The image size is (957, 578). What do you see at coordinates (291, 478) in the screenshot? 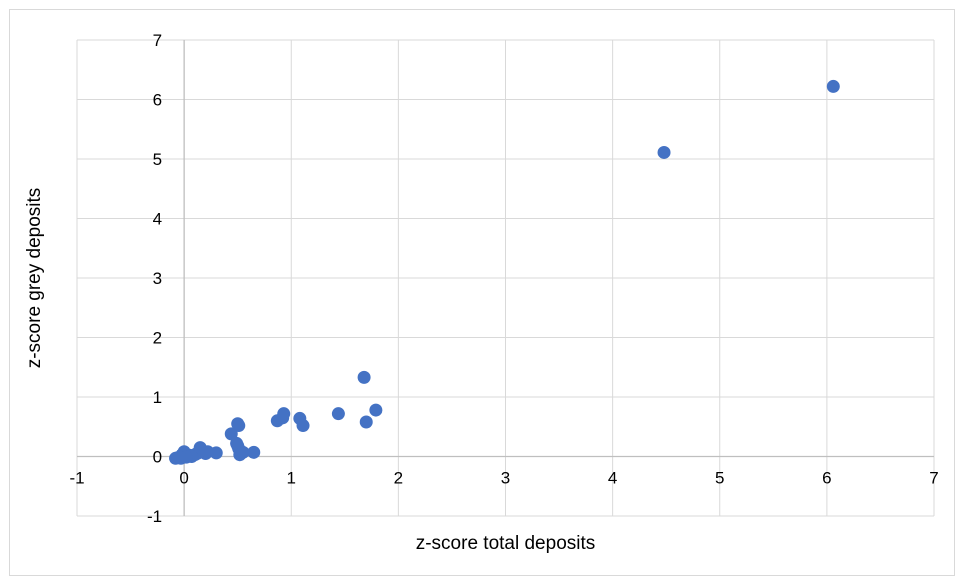
I see `x-tick-label: 1` at bounding box center [291, 478].